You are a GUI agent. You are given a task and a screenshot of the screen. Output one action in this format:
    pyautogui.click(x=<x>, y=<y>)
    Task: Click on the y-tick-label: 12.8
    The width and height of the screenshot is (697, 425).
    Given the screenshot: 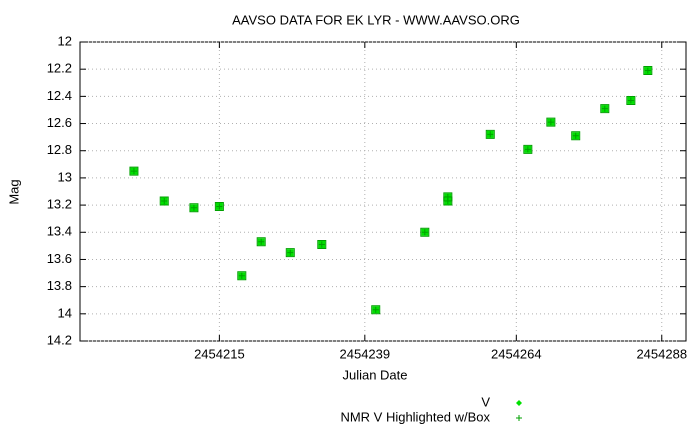 What is the action you would take?
    pyautogui.click(x=59, y=149)
    